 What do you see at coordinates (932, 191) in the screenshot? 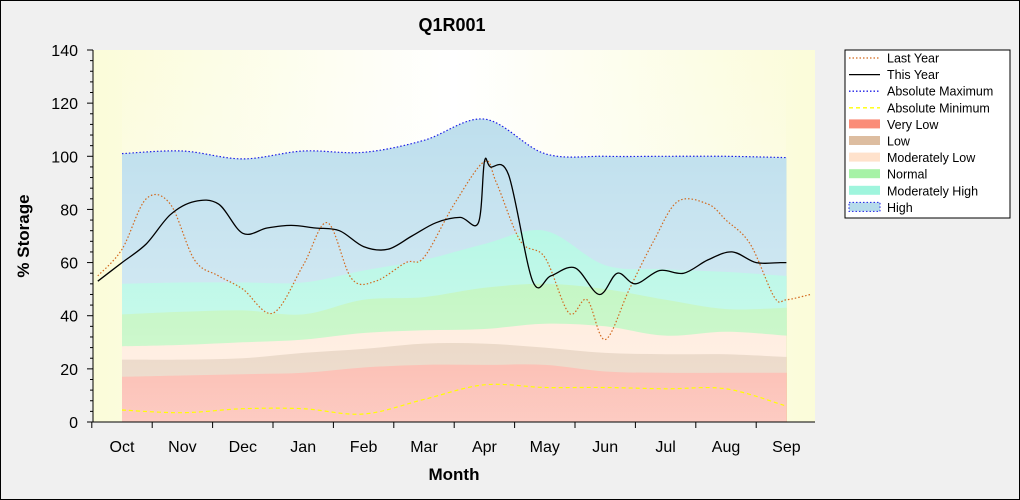
I see `legend-label-moderately-high: Moderately High` at bounding box center [932, 191].